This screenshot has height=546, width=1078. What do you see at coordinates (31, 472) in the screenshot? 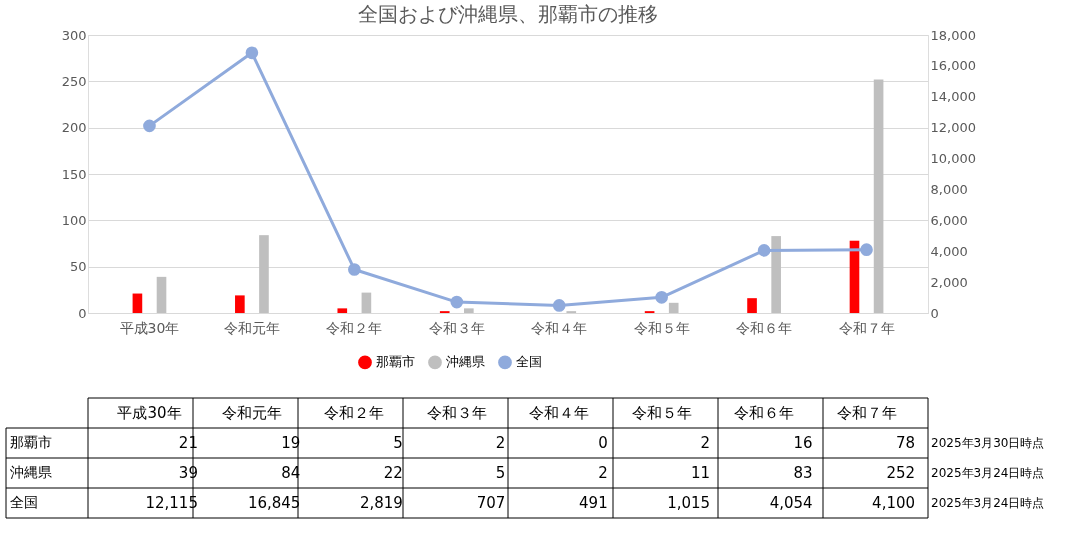
I see `text: 沖縄県` at bounding box center [31, 472].